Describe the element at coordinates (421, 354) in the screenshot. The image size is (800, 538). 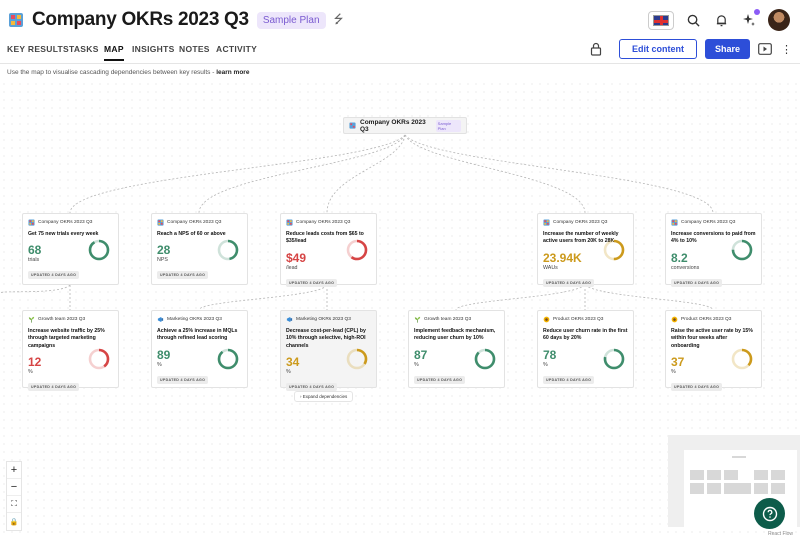
I see `card-value: 87` at that location.